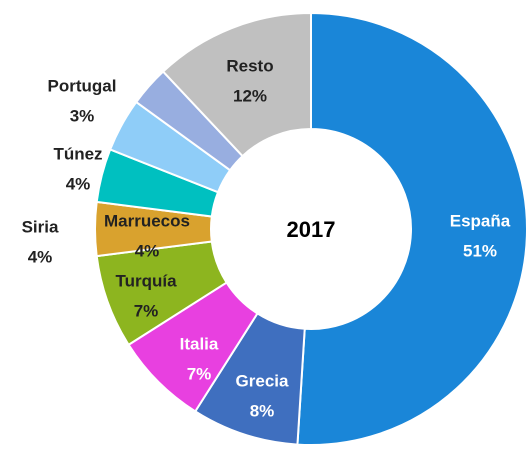 This screenshot has height=458, width=529. I want to click on slice-label: España, so click(480, 220).